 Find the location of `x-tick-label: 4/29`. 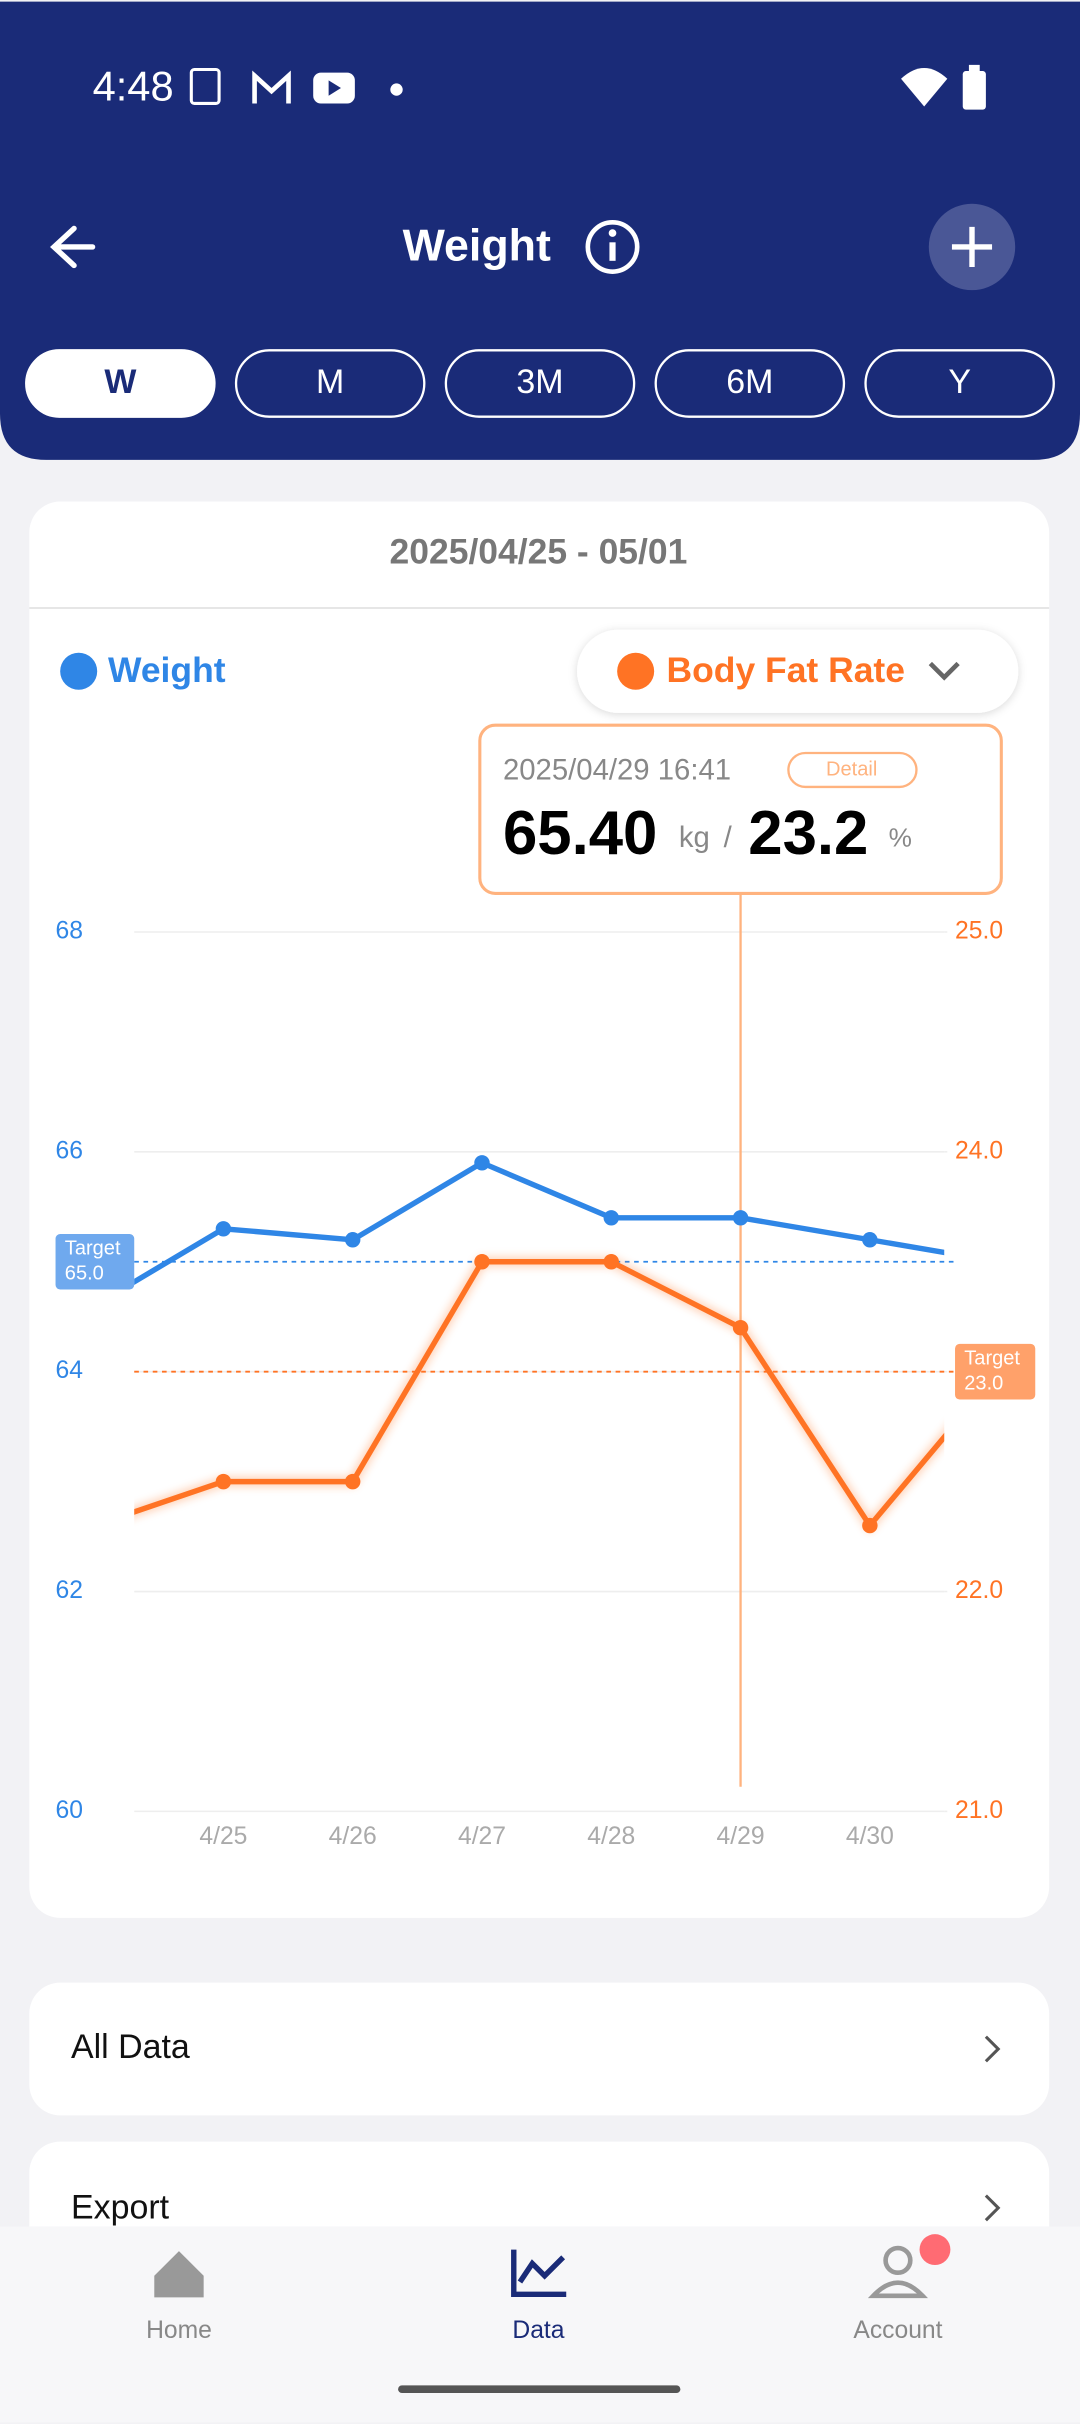

x-tick-label: 4/29 is located at coordinates (741, 1836).